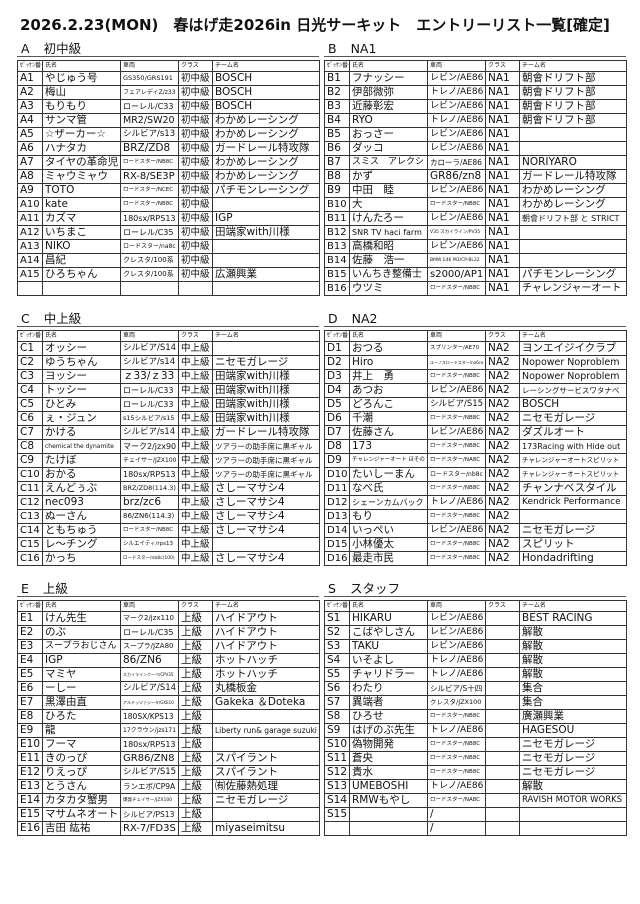 The width and height of the screenshot is (640, 904). I want to click on table-row: S12 貴水 ロードスター/NB8C ニセモガレージ, so click(475, 772).